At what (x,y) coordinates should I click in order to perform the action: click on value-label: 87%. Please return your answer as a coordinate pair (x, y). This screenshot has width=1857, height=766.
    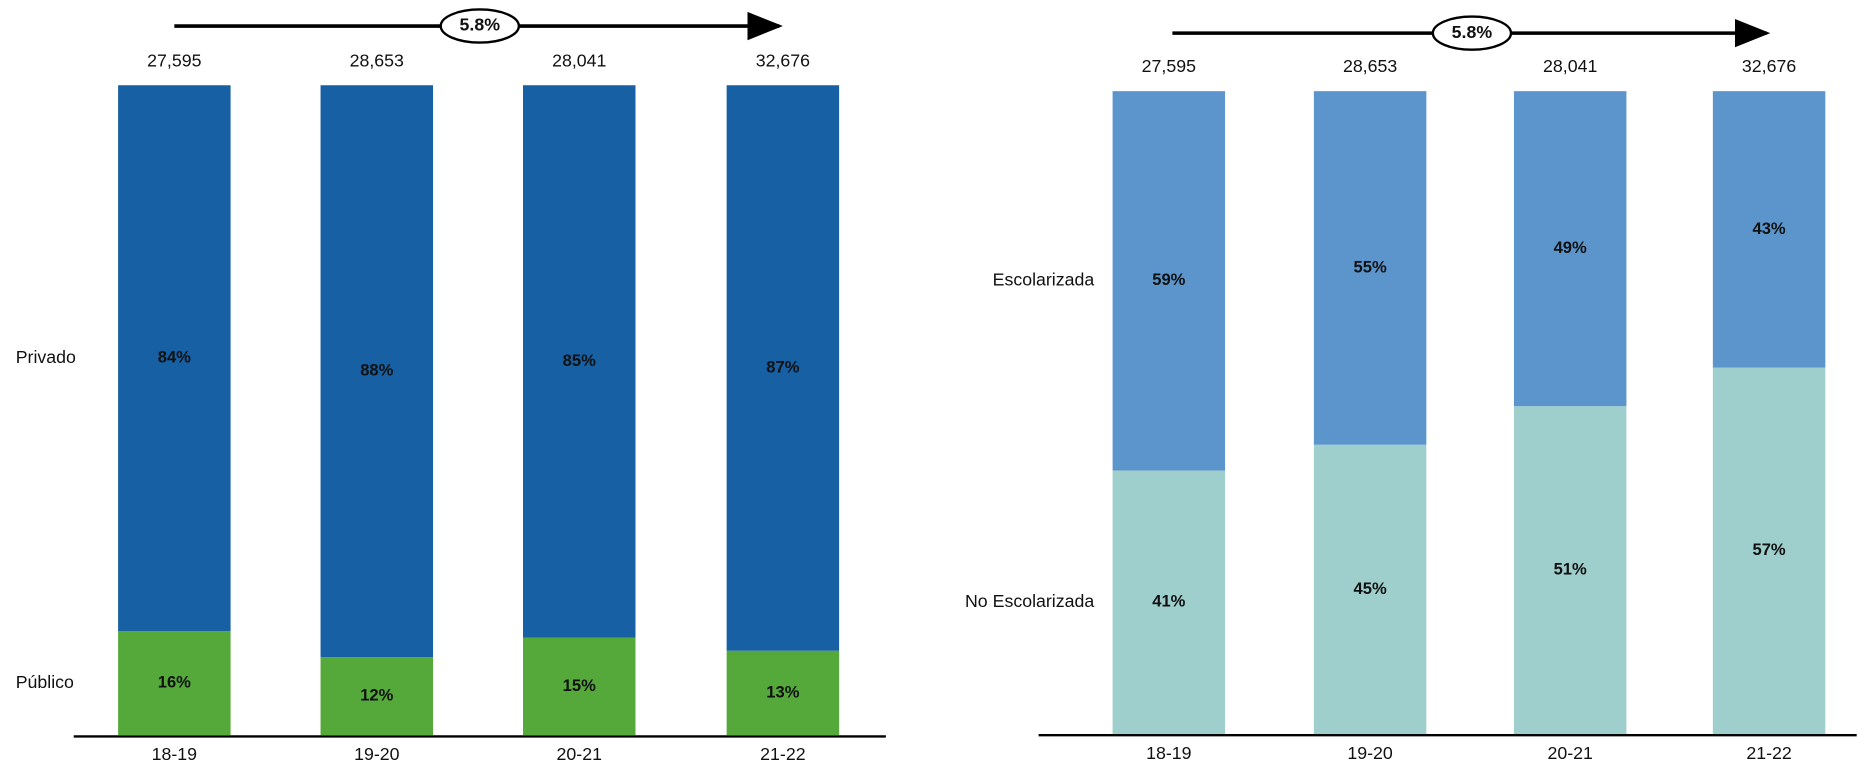
    Looking at the image, I should click on (782, 366).